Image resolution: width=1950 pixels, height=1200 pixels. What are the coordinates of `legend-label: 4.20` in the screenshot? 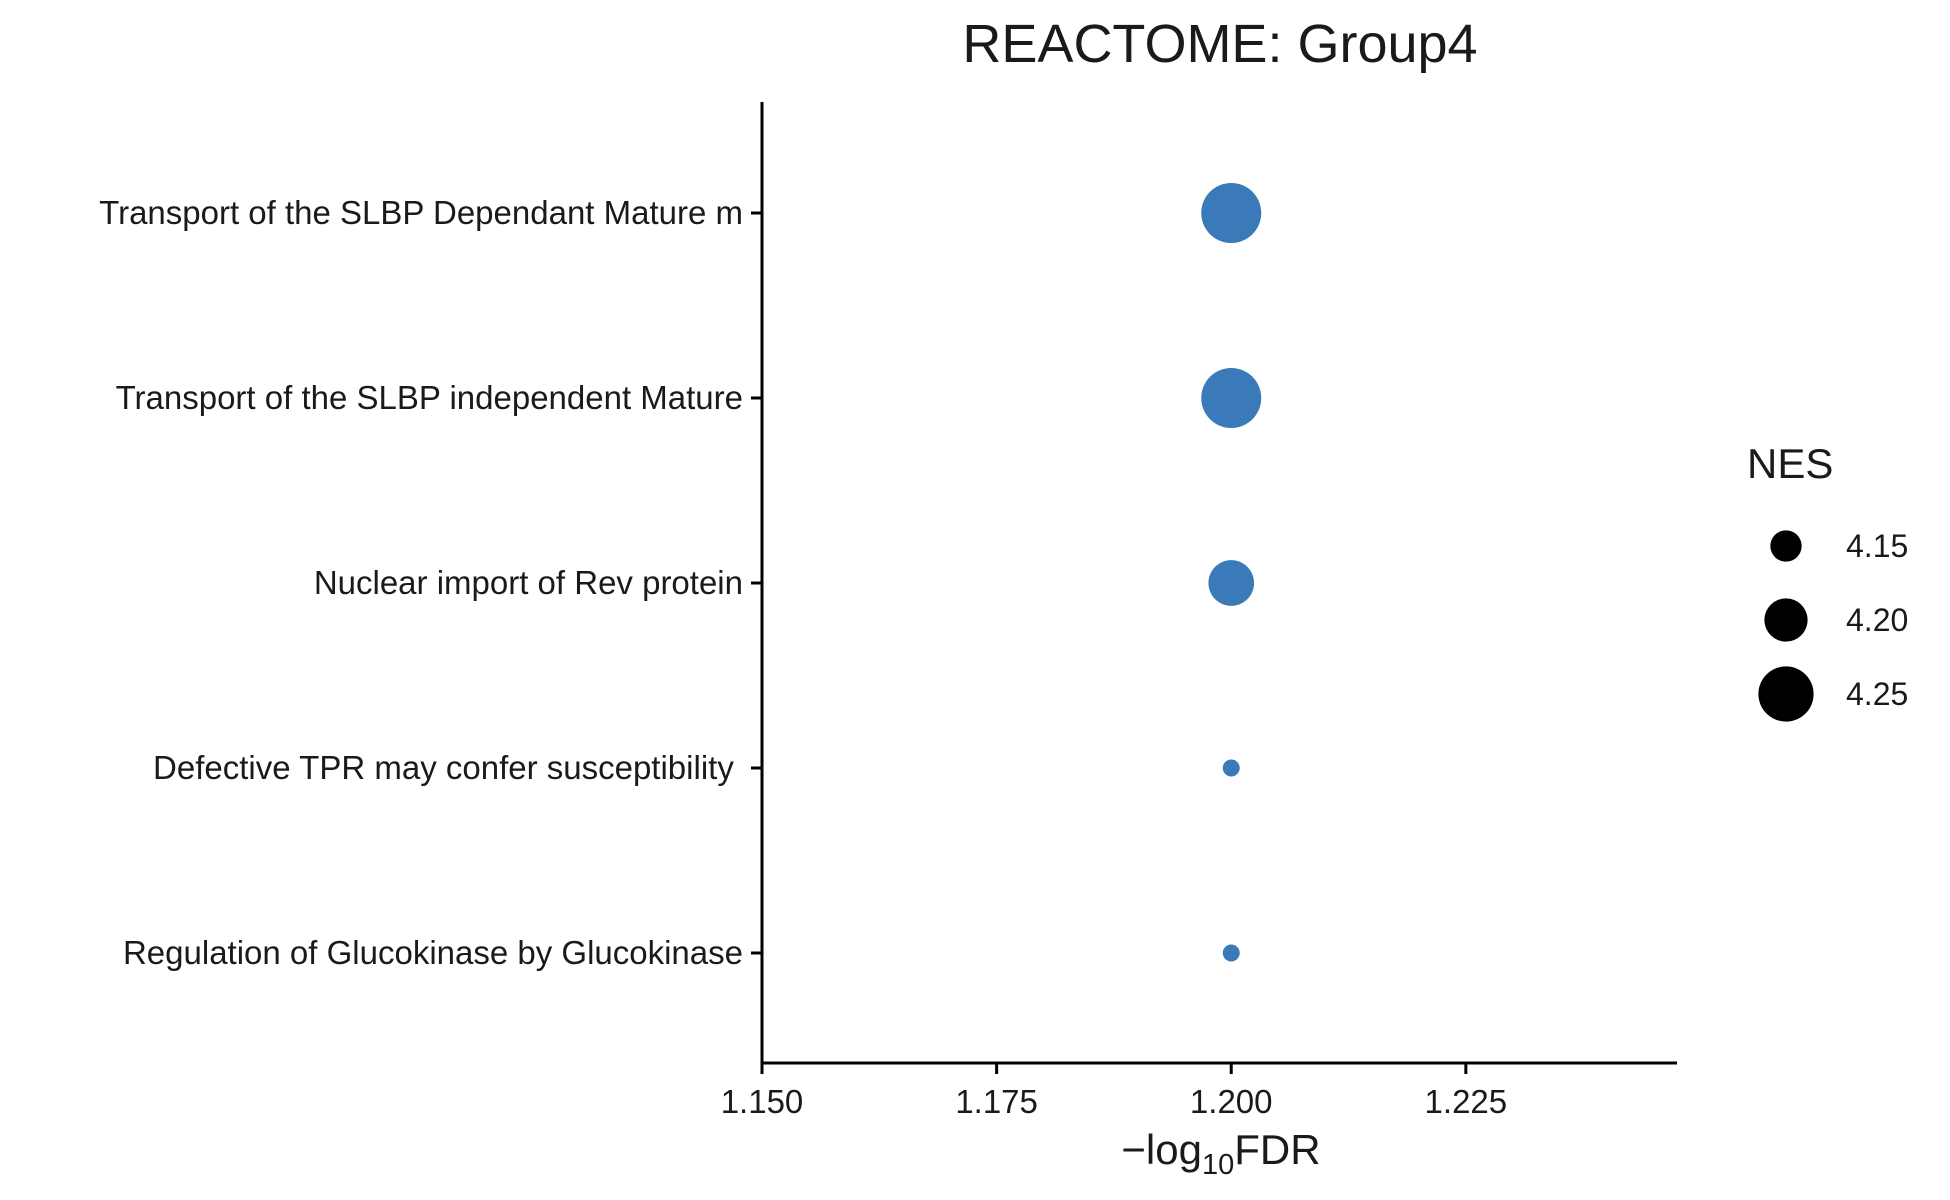 It's located at (1877, 620).